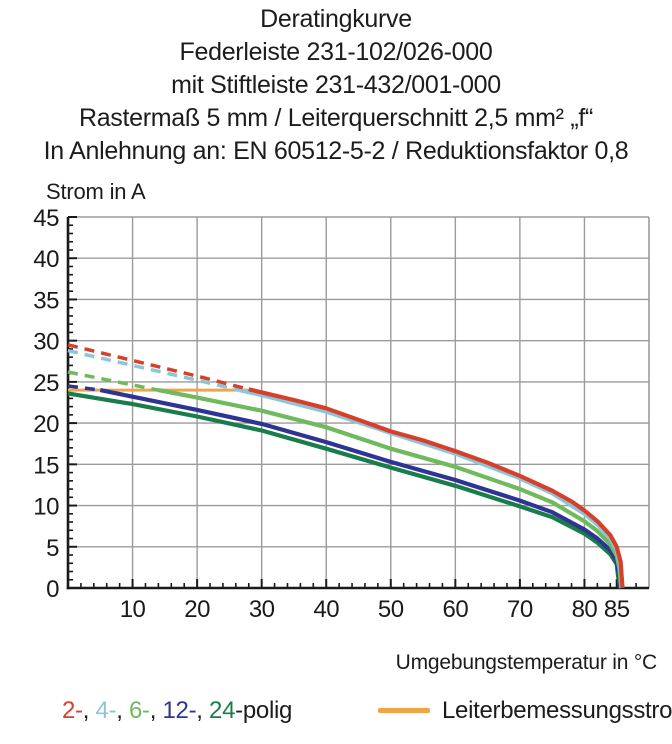  Describe the element at coordinates (96, 191) in the screenshot. I see `y-axis-title: Strom in A` at that location.